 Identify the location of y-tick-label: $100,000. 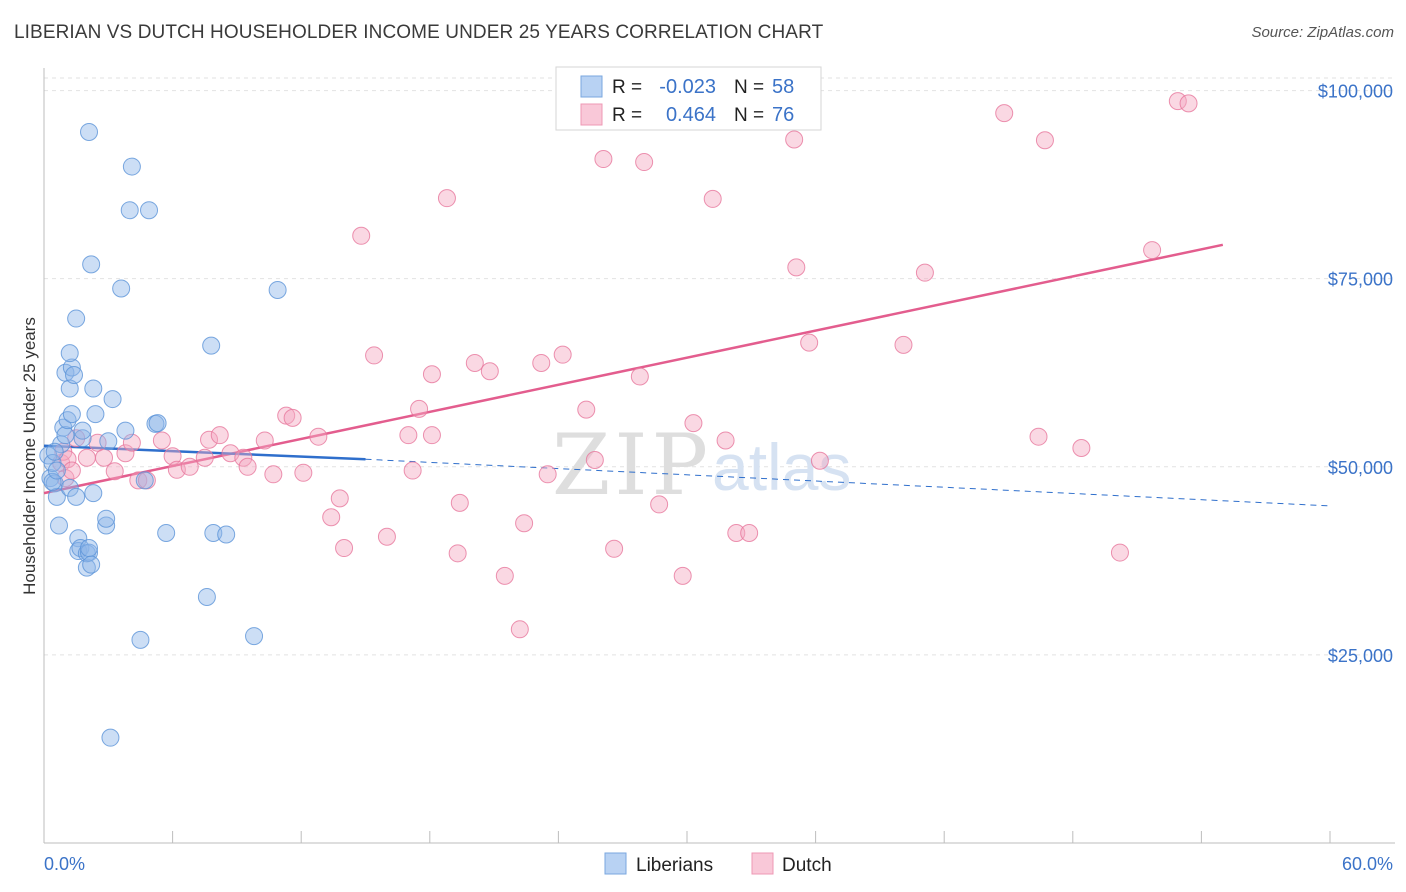
(1355, 92).